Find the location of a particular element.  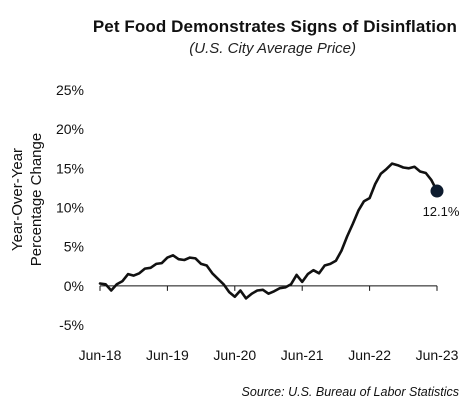

x-tick-label: Jun-22 is located at coordinates (369, 355).